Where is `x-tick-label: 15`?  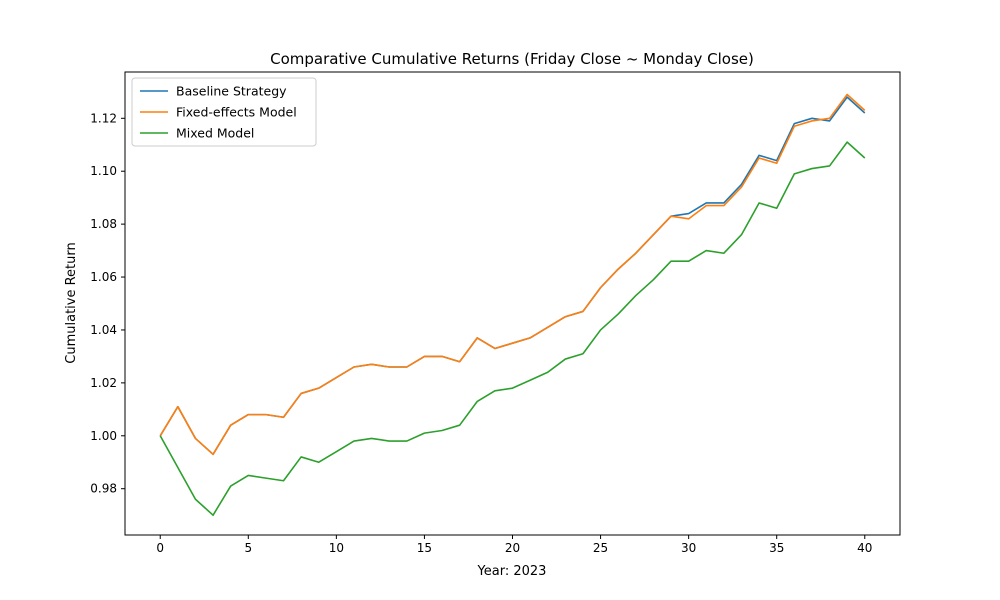 x-tick-label: 15 is located at coordinates (424, 548).